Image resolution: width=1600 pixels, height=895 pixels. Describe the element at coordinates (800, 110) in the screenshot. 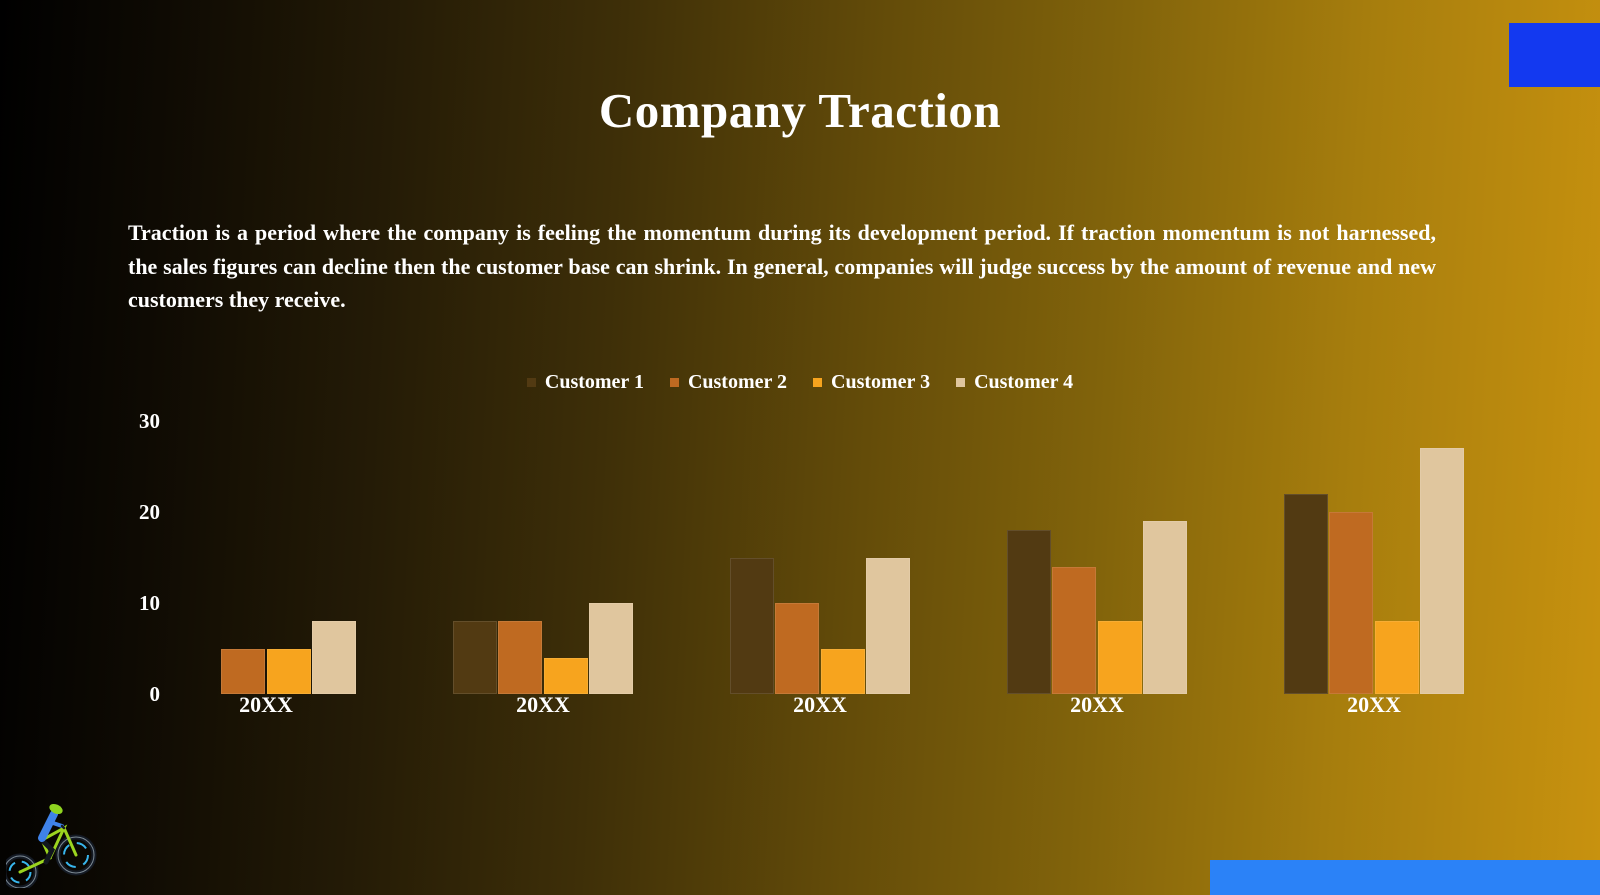

I see `page-title: Company Traction` at that location.